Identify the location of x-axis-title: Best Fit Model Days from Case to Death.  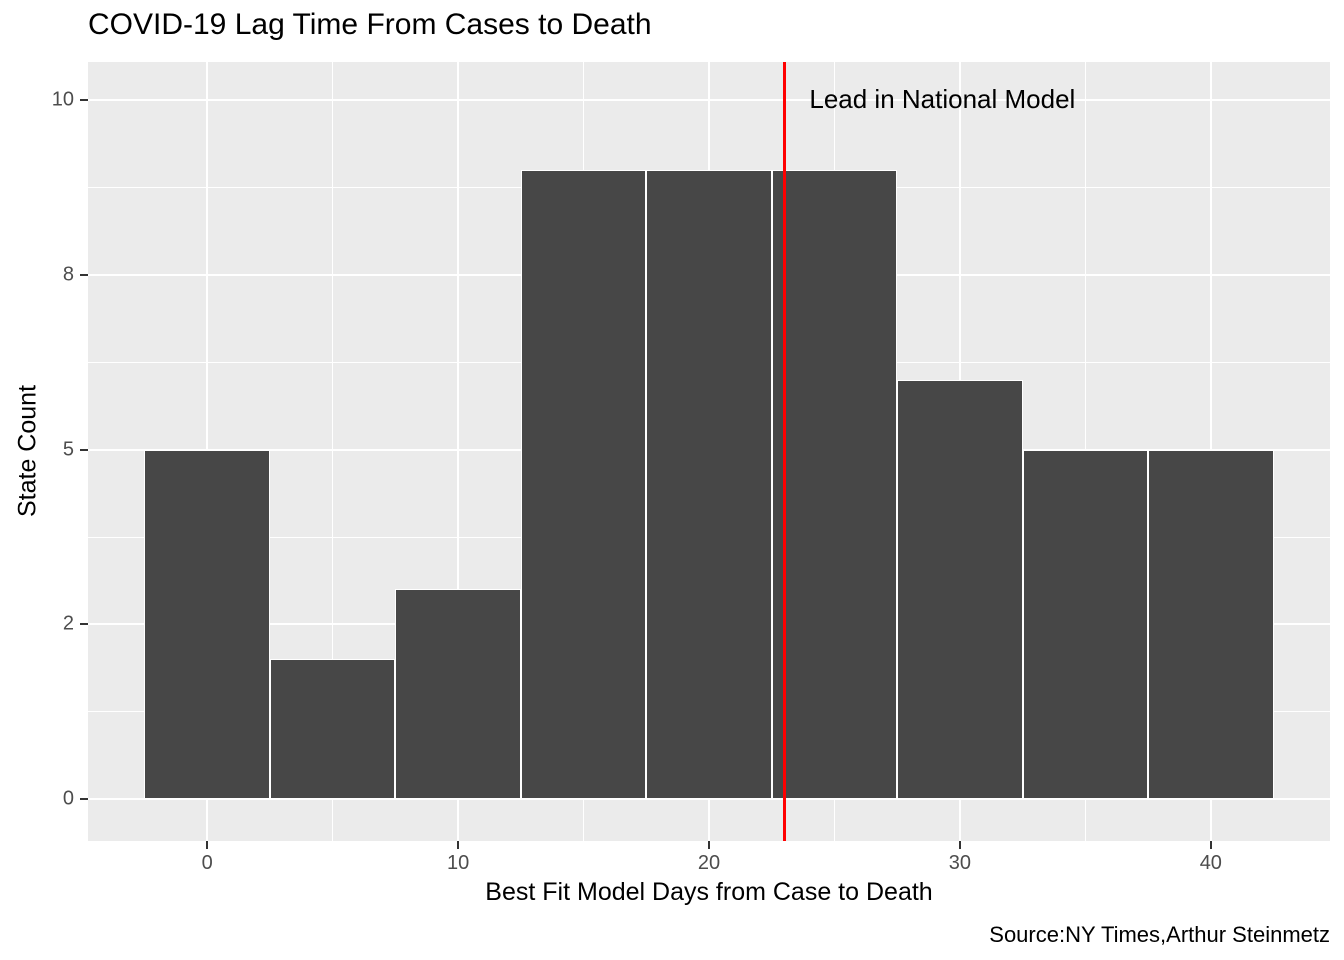
(709, 892).